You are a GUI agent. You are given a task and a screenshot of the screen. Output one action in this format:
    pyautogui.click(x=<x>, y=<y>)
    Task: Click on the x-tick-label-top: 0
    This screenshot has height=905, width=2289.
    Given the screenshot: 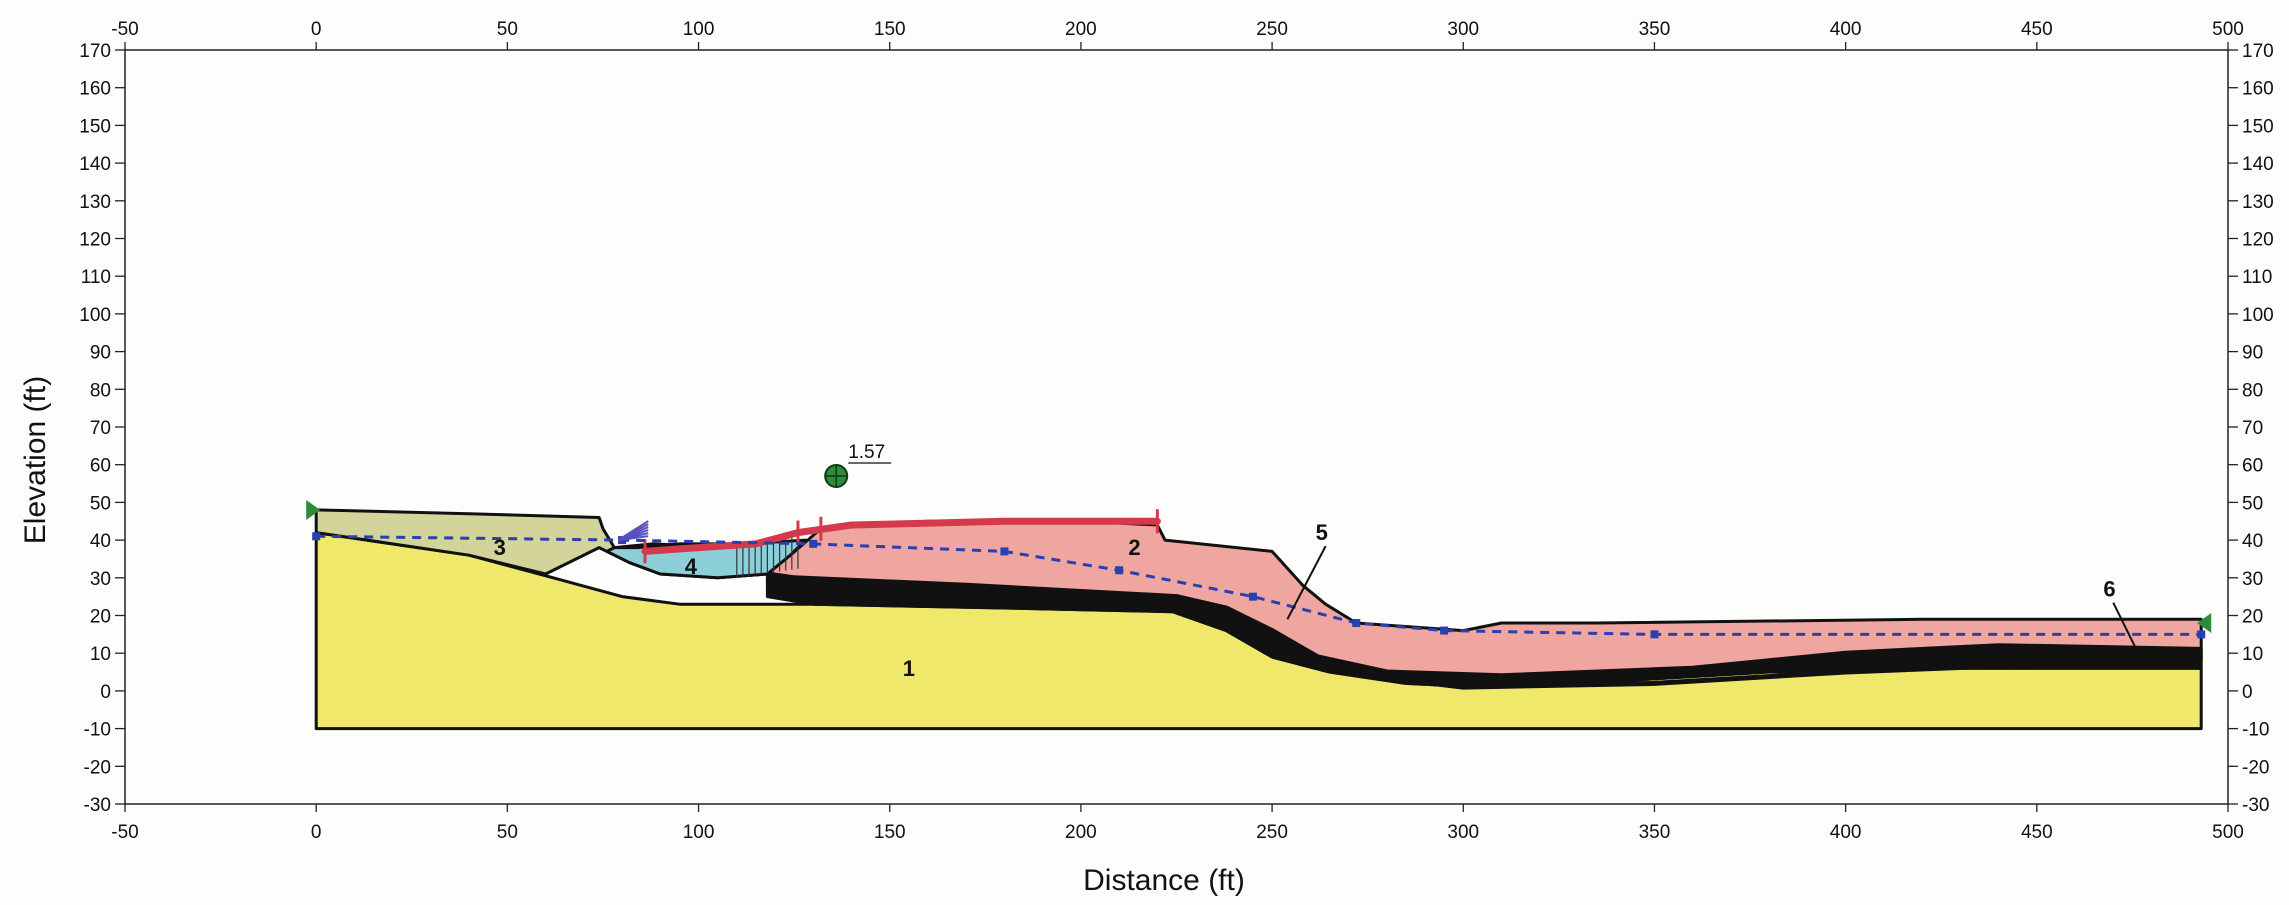 What is the action you would take?
    pyautogui.click(x=316, y=29)
    